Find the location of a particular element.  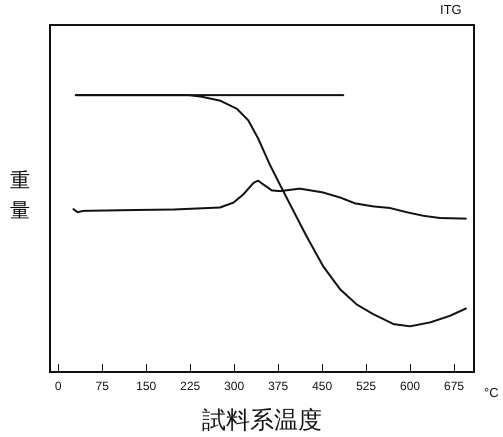

x-tick-label: 300 is located at coordinates (234, 386).